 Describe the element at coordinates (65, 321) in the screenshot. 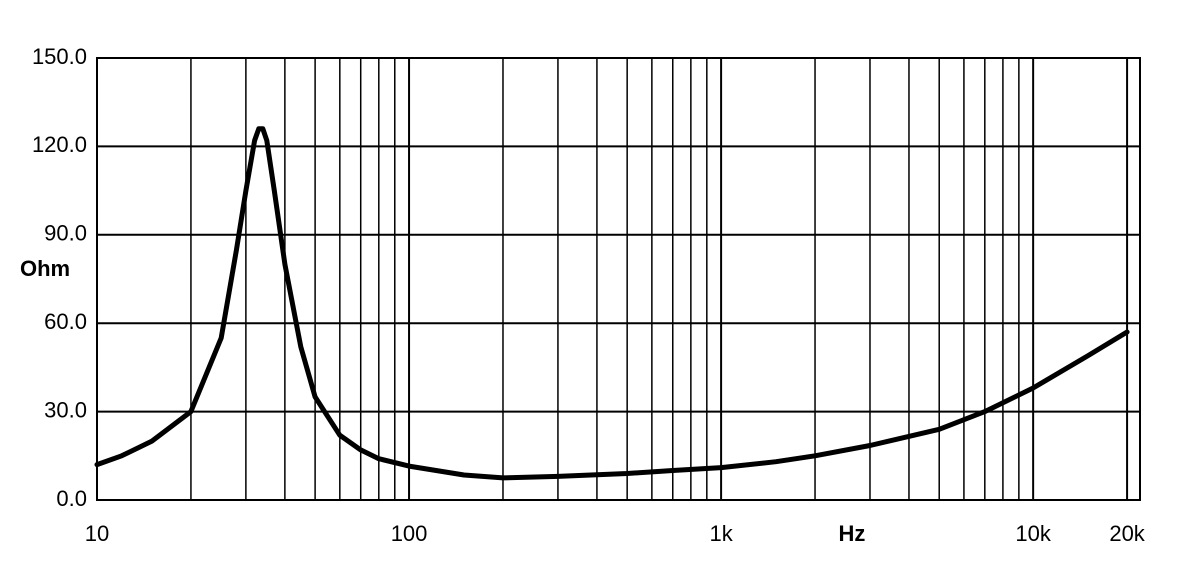

I see `y-tick-label: 60.0` at that location.